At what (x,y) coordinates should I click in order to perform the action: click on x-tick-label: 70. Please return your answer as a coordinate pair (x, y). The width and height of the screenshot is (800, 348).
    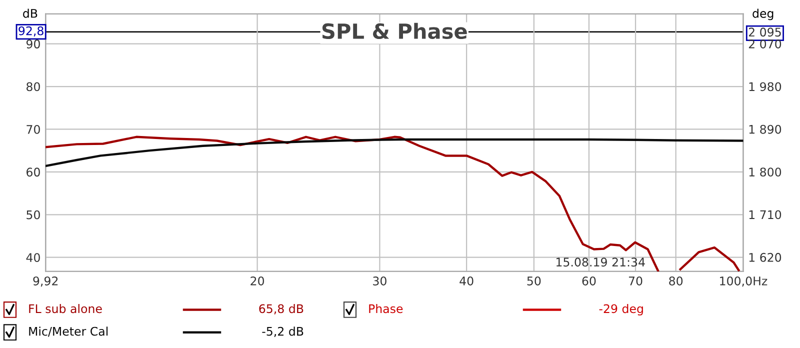
    Looking at the image, I should click on (635, 281).